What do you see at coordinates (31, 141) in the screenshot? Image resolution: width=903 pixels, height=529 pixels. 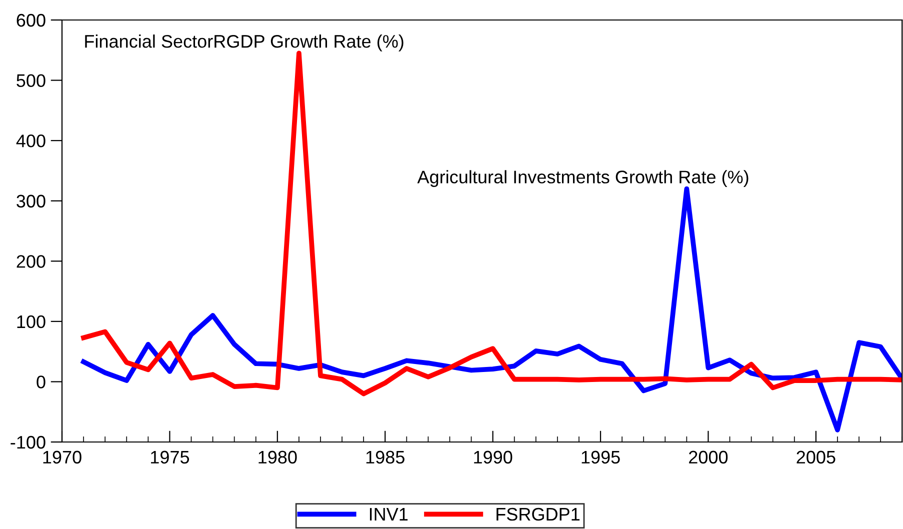 I see `y-tick-label: 400` at bounding box center [31, 141].